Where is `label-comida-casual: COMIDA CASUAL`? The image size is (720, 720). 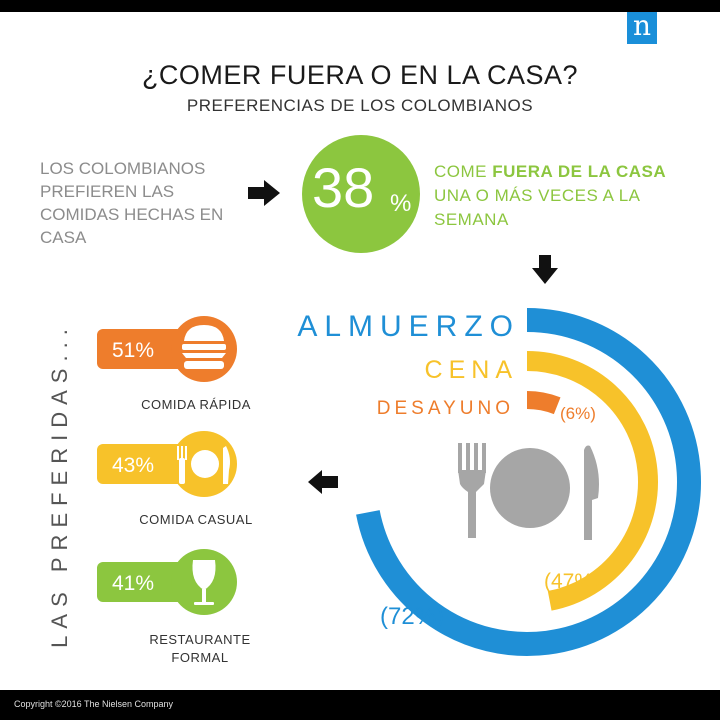 label-comida-casual: COMIDA CASUAL is located at coordinates (196, 519).